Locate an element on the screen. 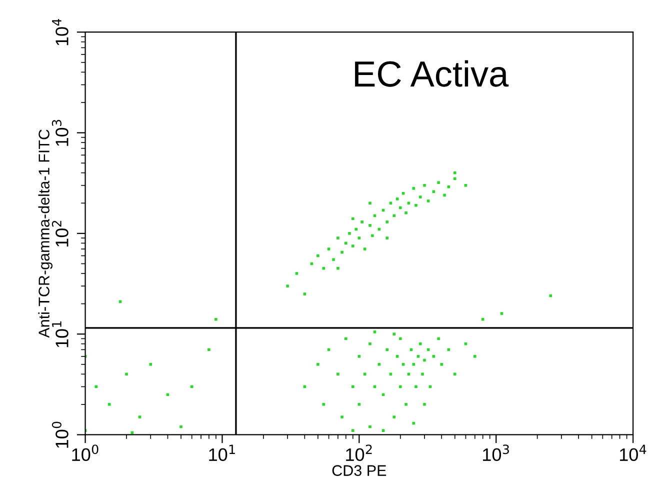  x-tick-label: 10$^{1}$ is located at coordinates (222, 453).